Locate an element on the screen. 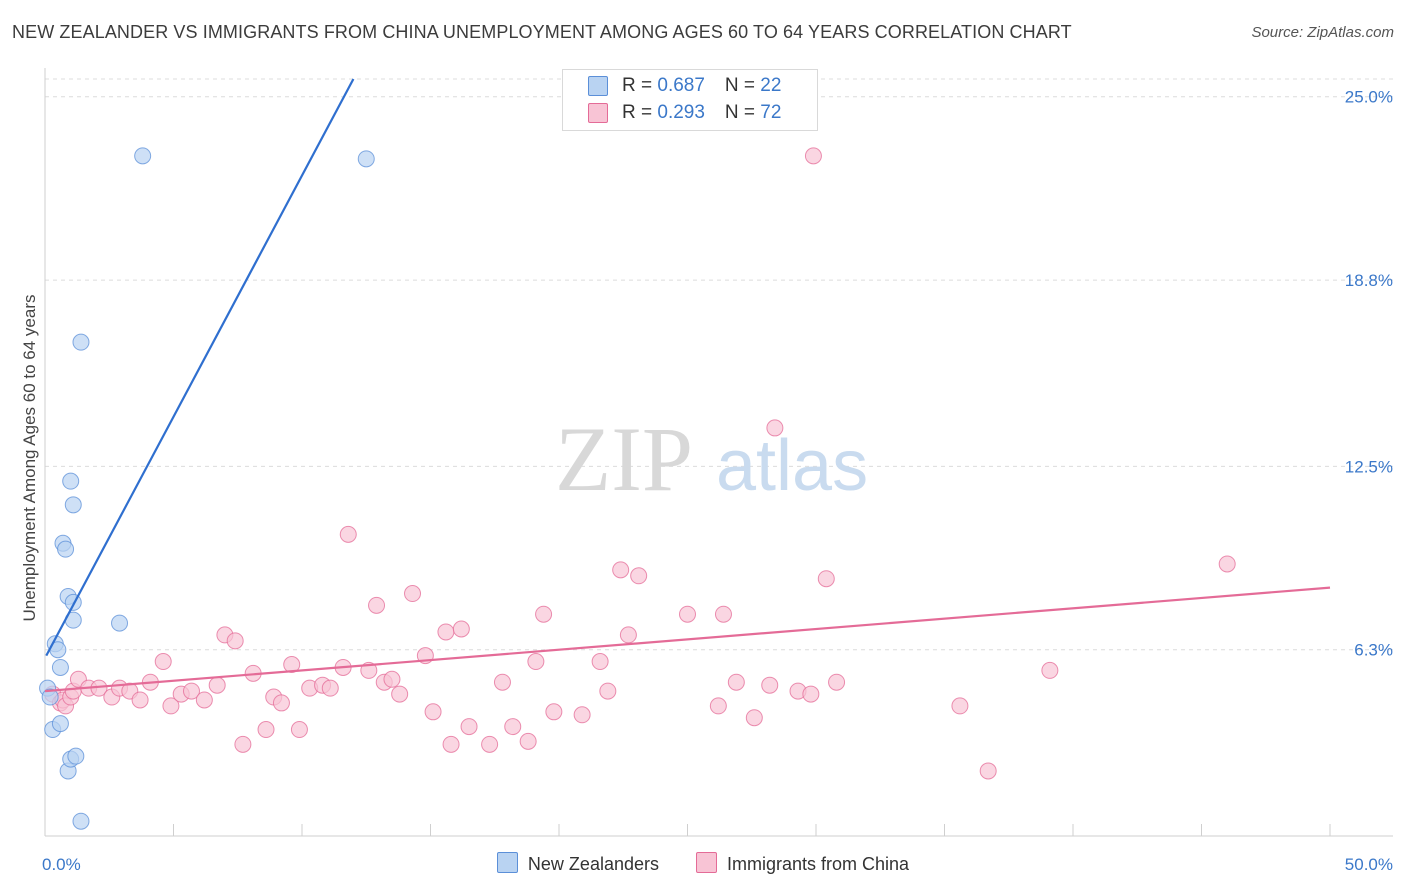  series-legend: New Zealanders Immigrants from China is located at coordinates (703, 863).